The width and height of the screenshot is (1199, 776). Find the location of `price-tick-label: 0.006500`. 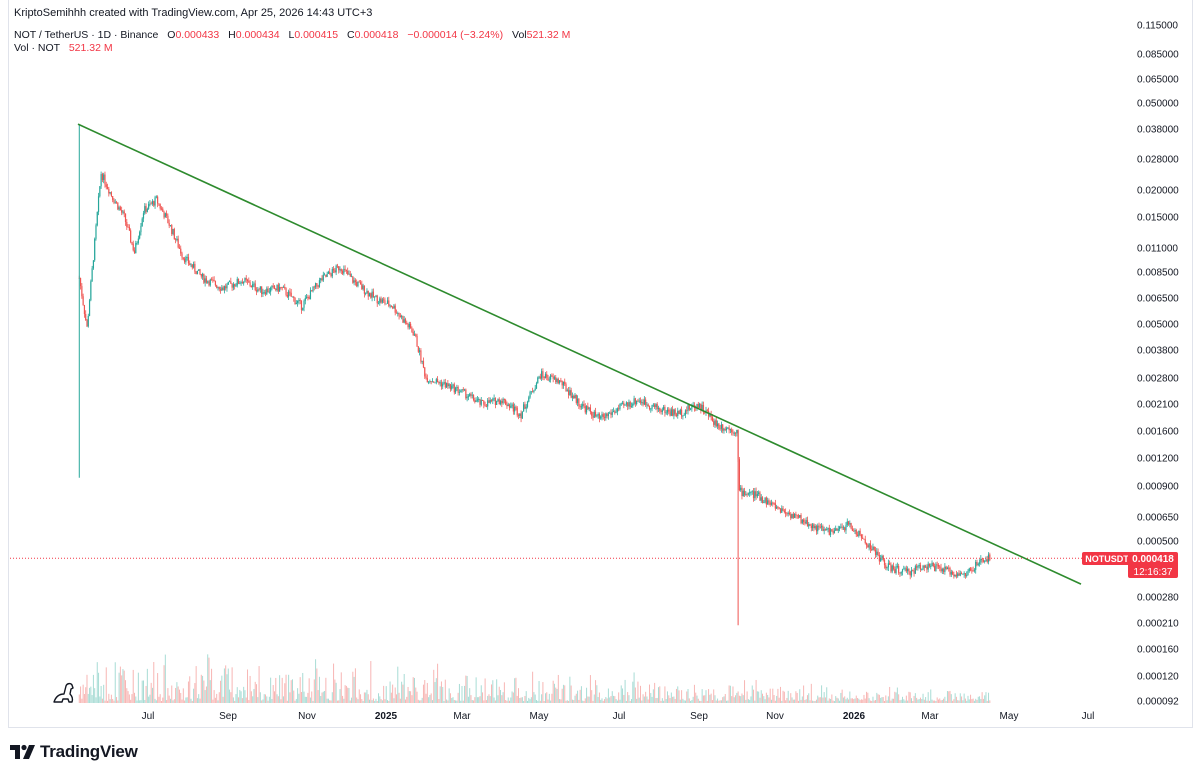

price-tick-label: 0.006500 is located at coordinates (1158, 299).